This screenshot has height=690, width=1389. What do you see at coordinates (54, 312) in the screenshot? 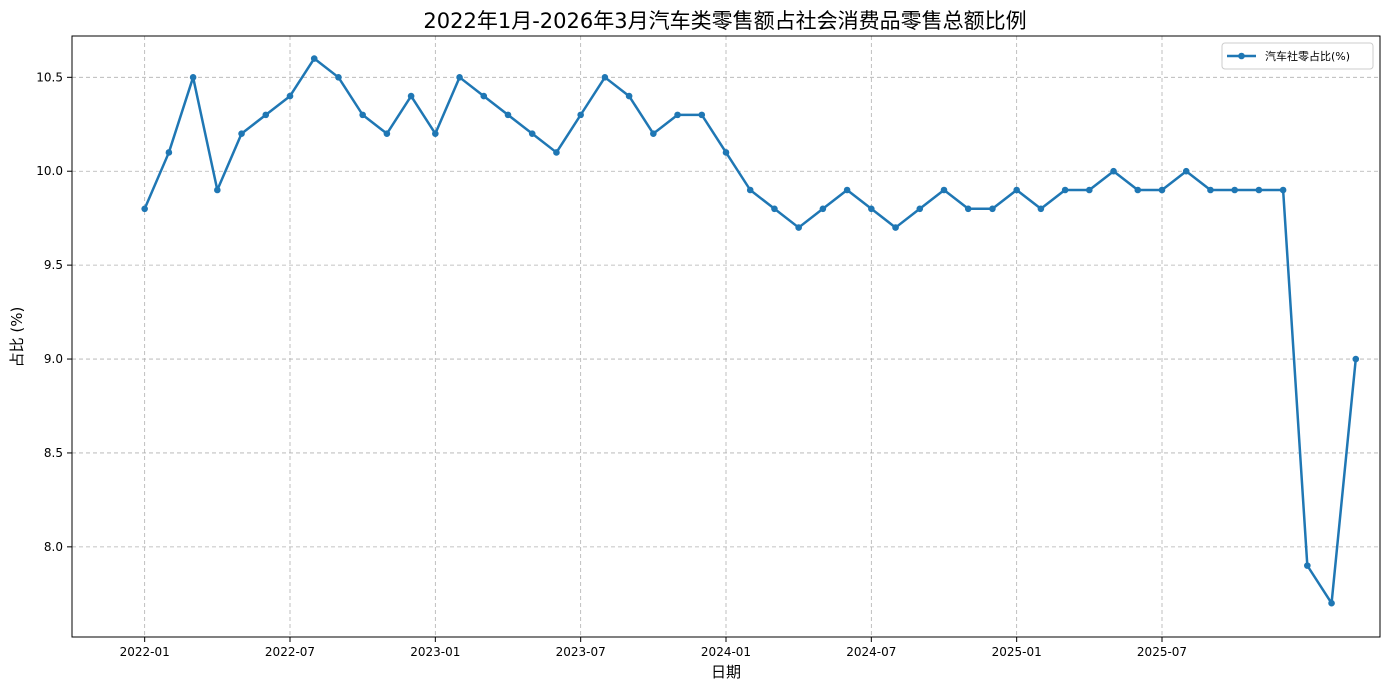
I see `y-axis: 8.0 8.5 9.0 9.5 10.0 10.5` at bounding box center [54, 312].